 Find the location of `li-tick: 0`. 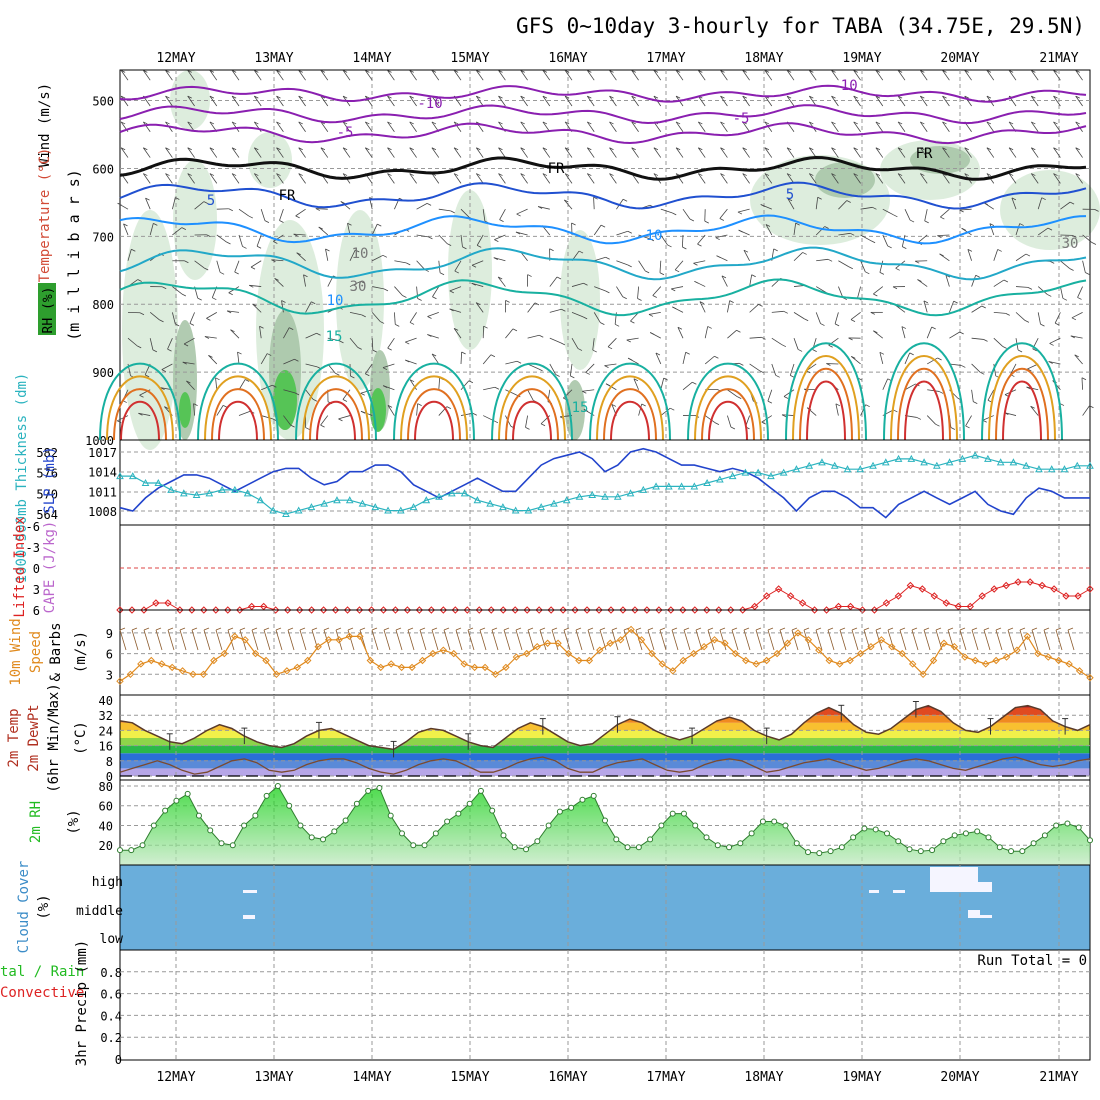

li-tick: 0 is located at coordinates (36, 569).